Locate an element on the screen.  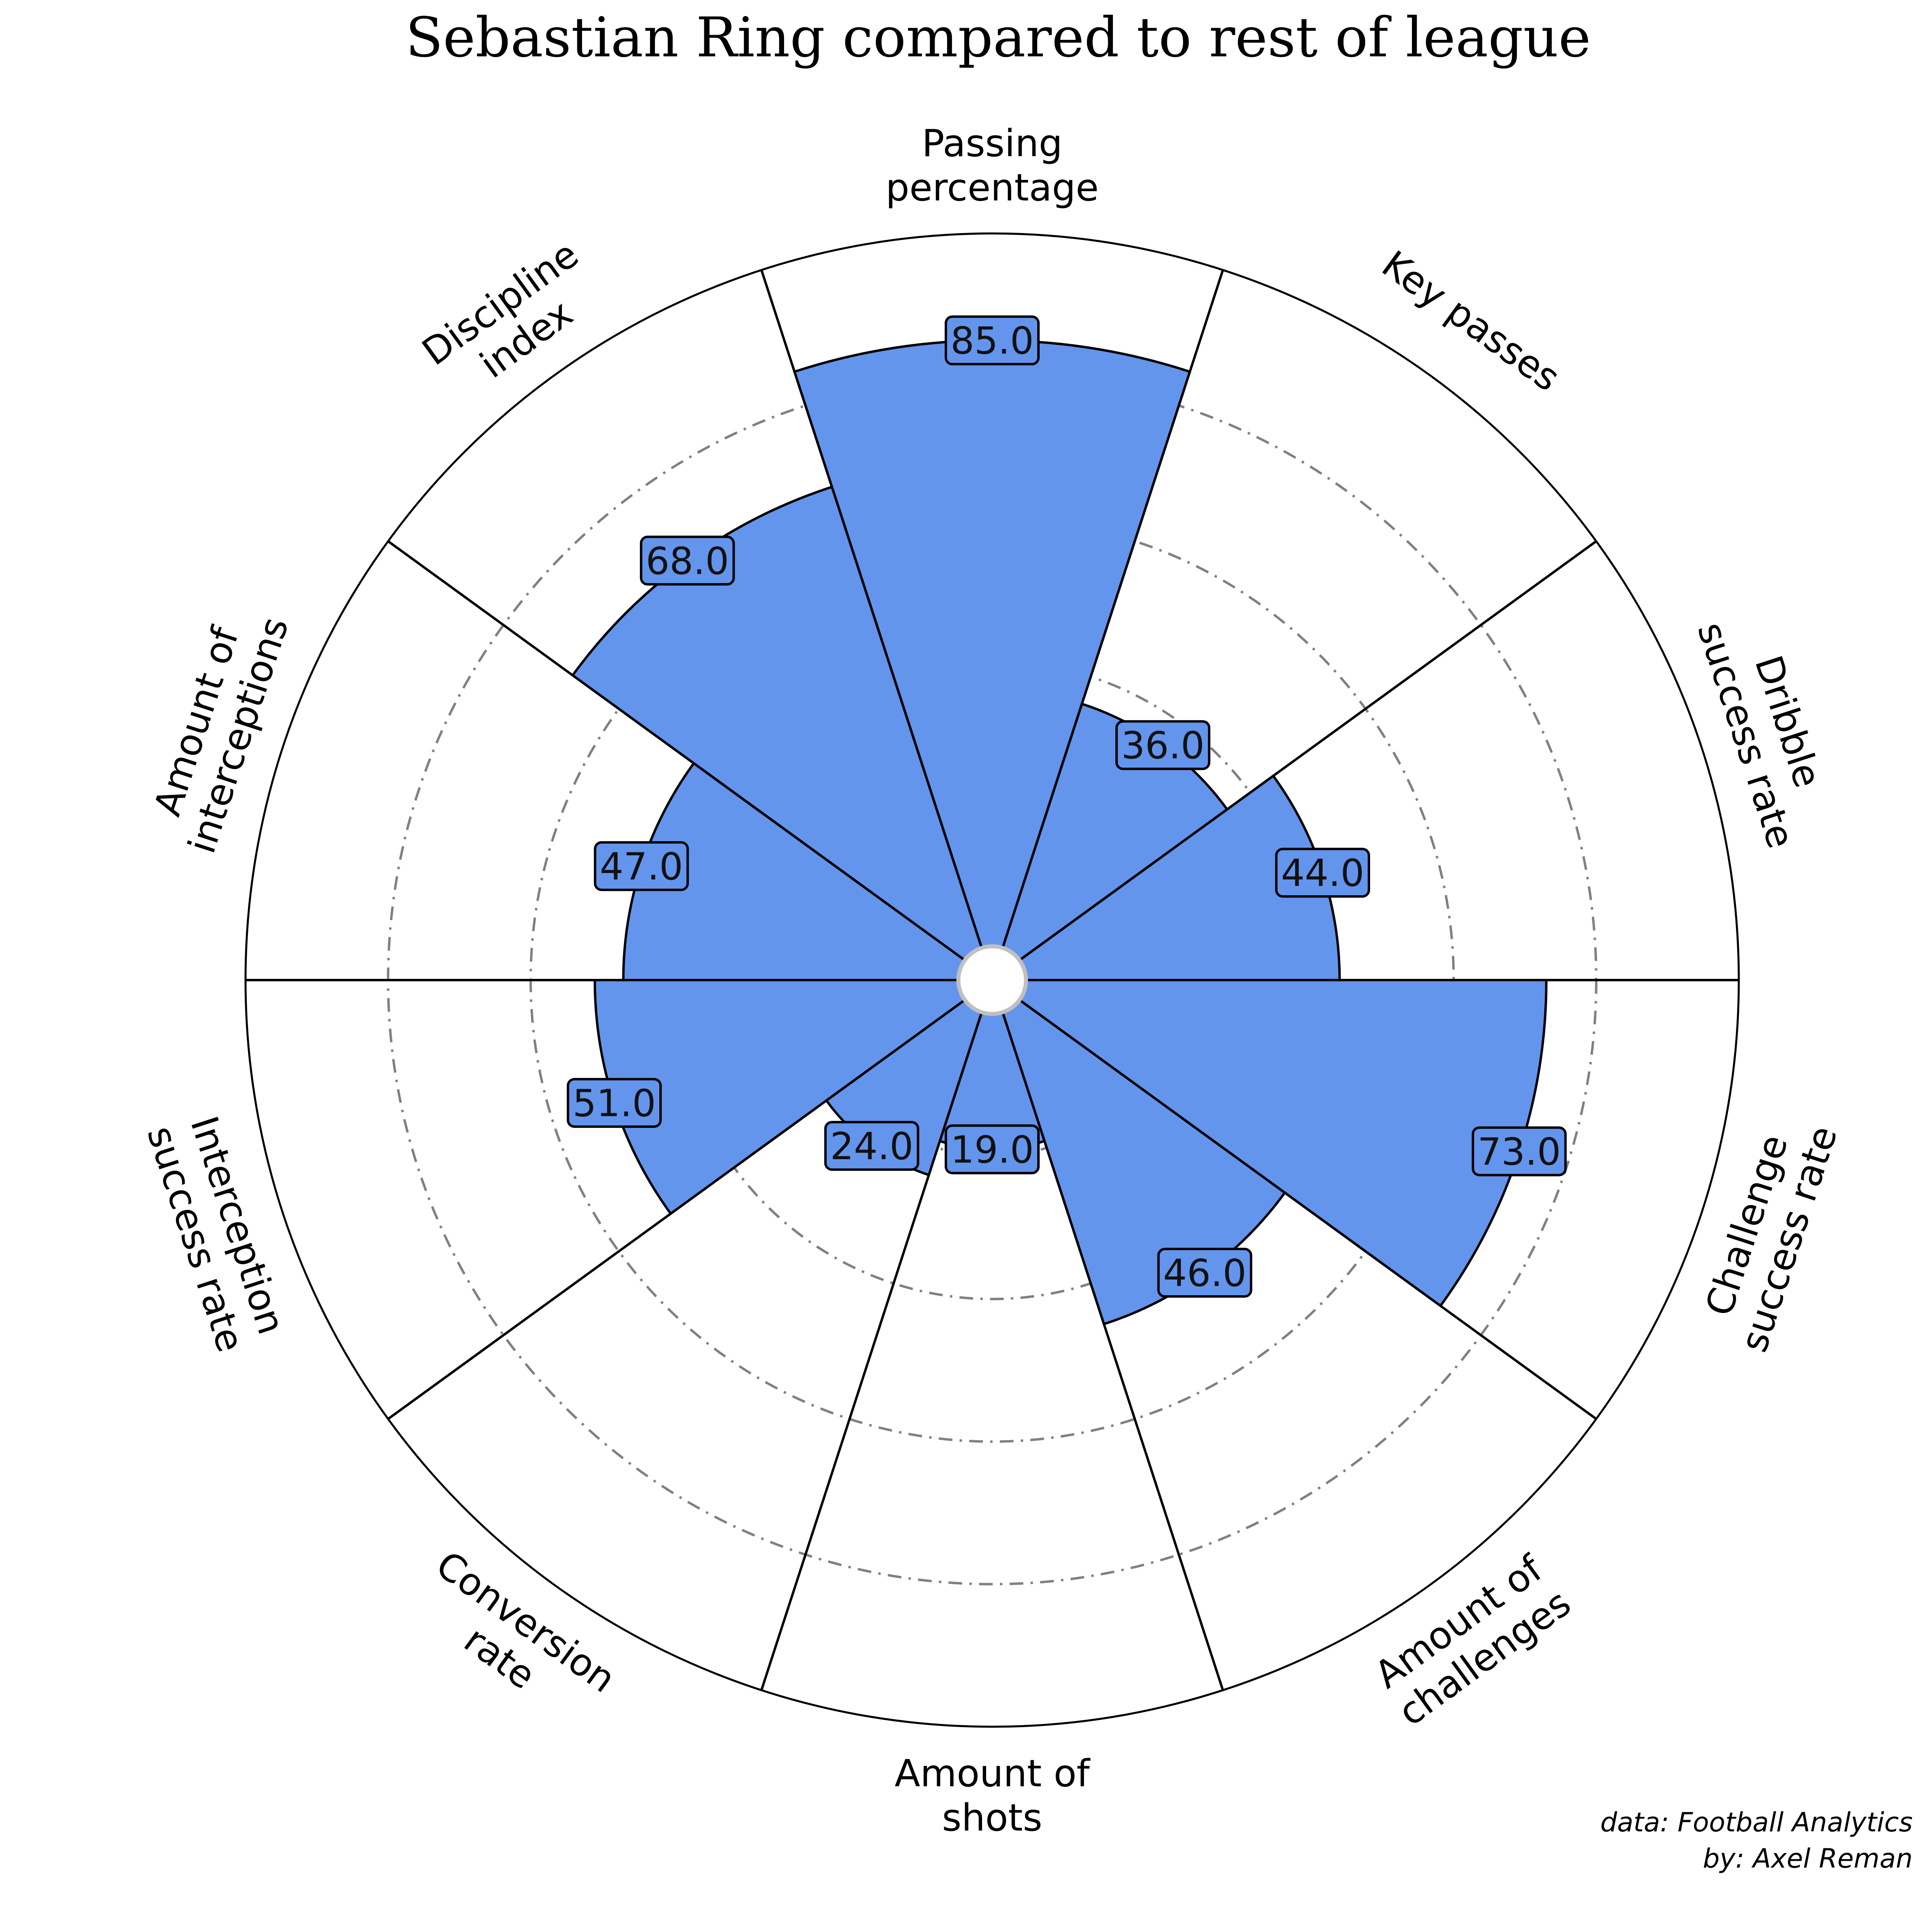
value-label: 73.0 is located at coordinates (1519, 1151).